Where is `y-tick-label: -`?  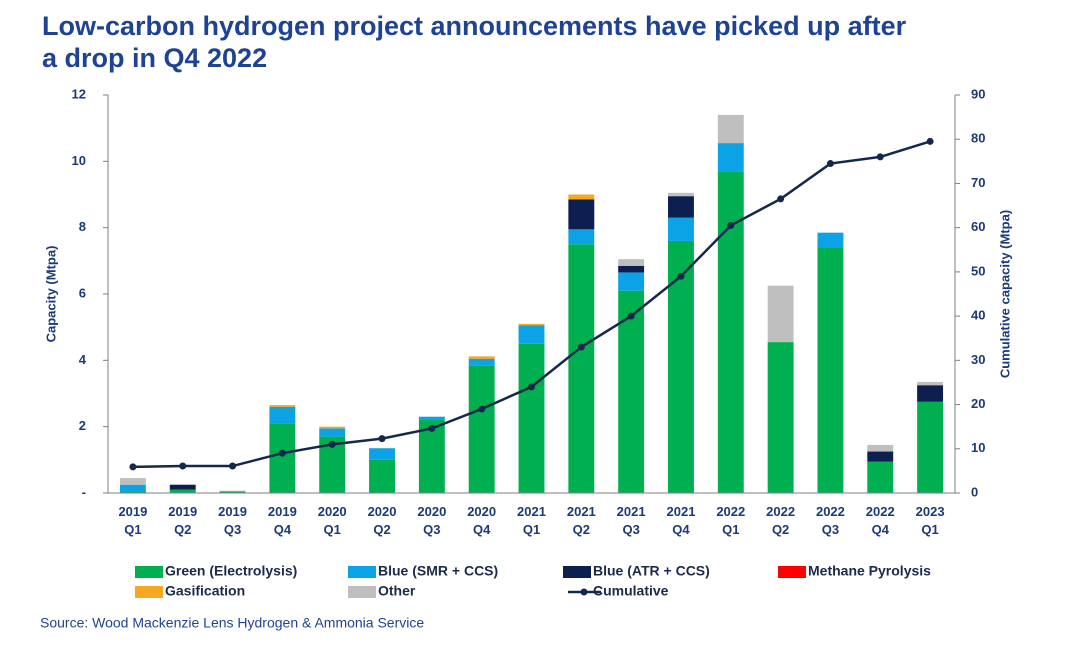
y-tick-label: - is located at coordinates (84, 491).